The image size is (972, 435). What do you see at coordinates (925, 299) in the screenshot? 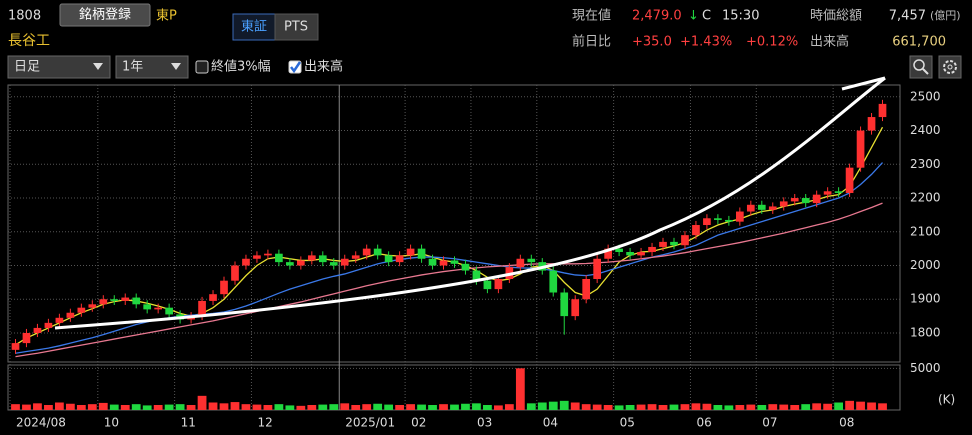
I see `y-tick-label: 1900` at bounding box center [925, 299].